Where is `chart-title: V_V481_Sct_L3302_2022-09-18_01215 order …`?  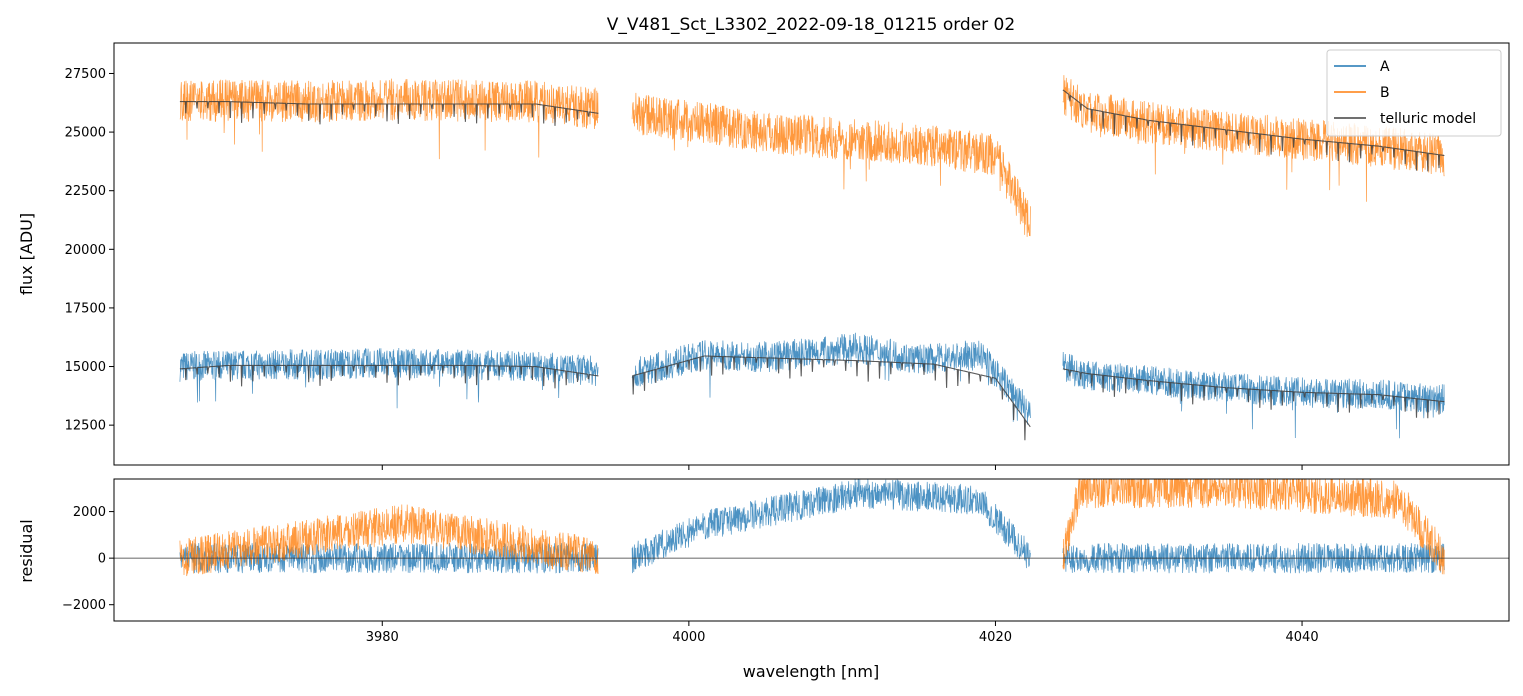 chart-title: V_V481_Sct_L3302_2022-09-18_01215 order … is located at coordinates (811, 25).